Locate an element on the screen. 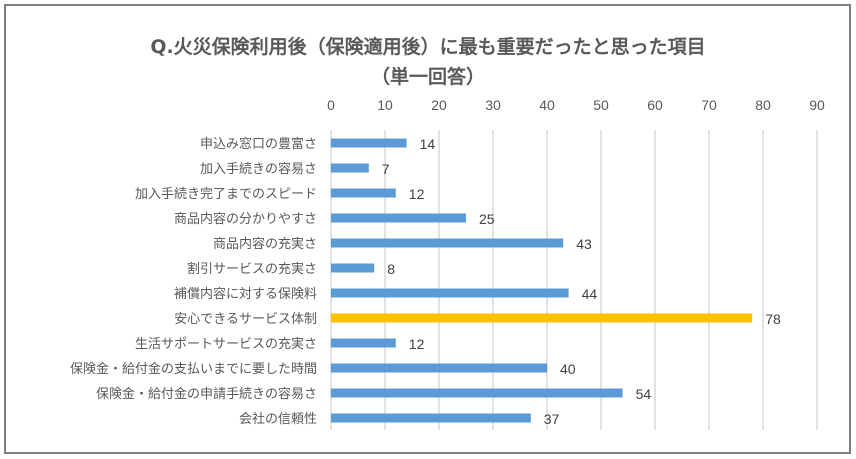 The image size is (856, 459). data-label: 54 is located at coordinates (644, 394).